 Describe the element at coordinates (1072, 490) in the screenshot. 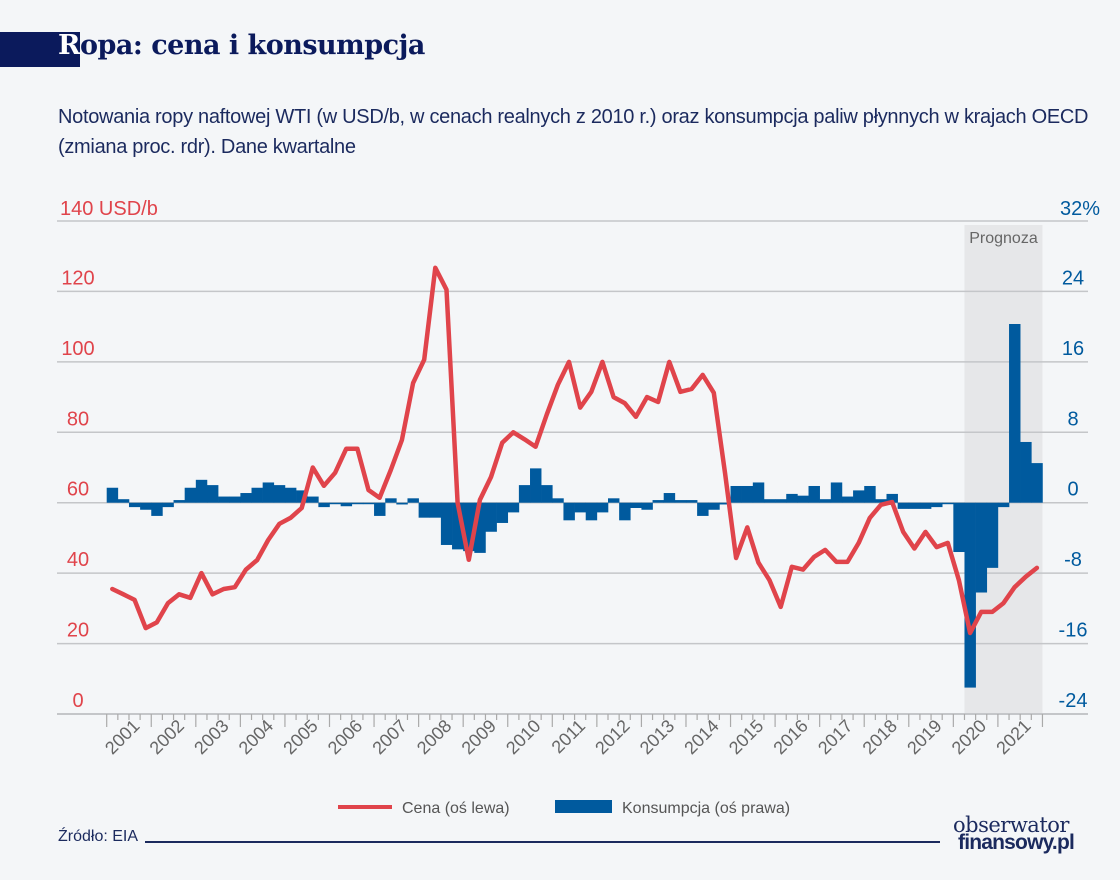

I see `right-y-tick-label: 0` at that location.